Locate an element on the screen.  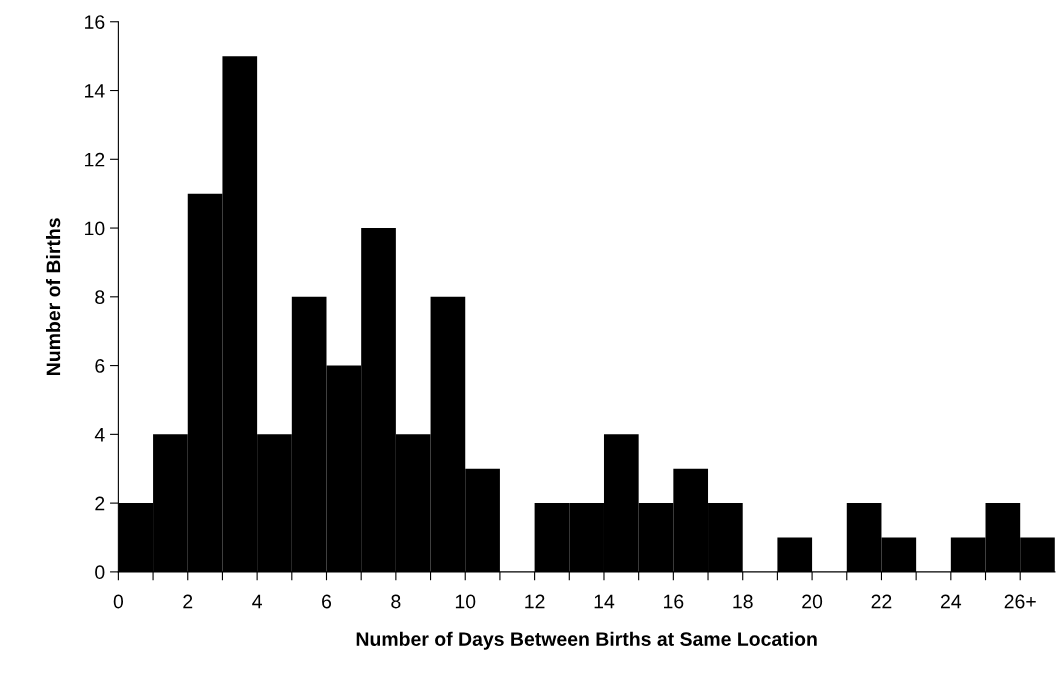
y-tick-label: 4 is located at coordinates (99, 435).